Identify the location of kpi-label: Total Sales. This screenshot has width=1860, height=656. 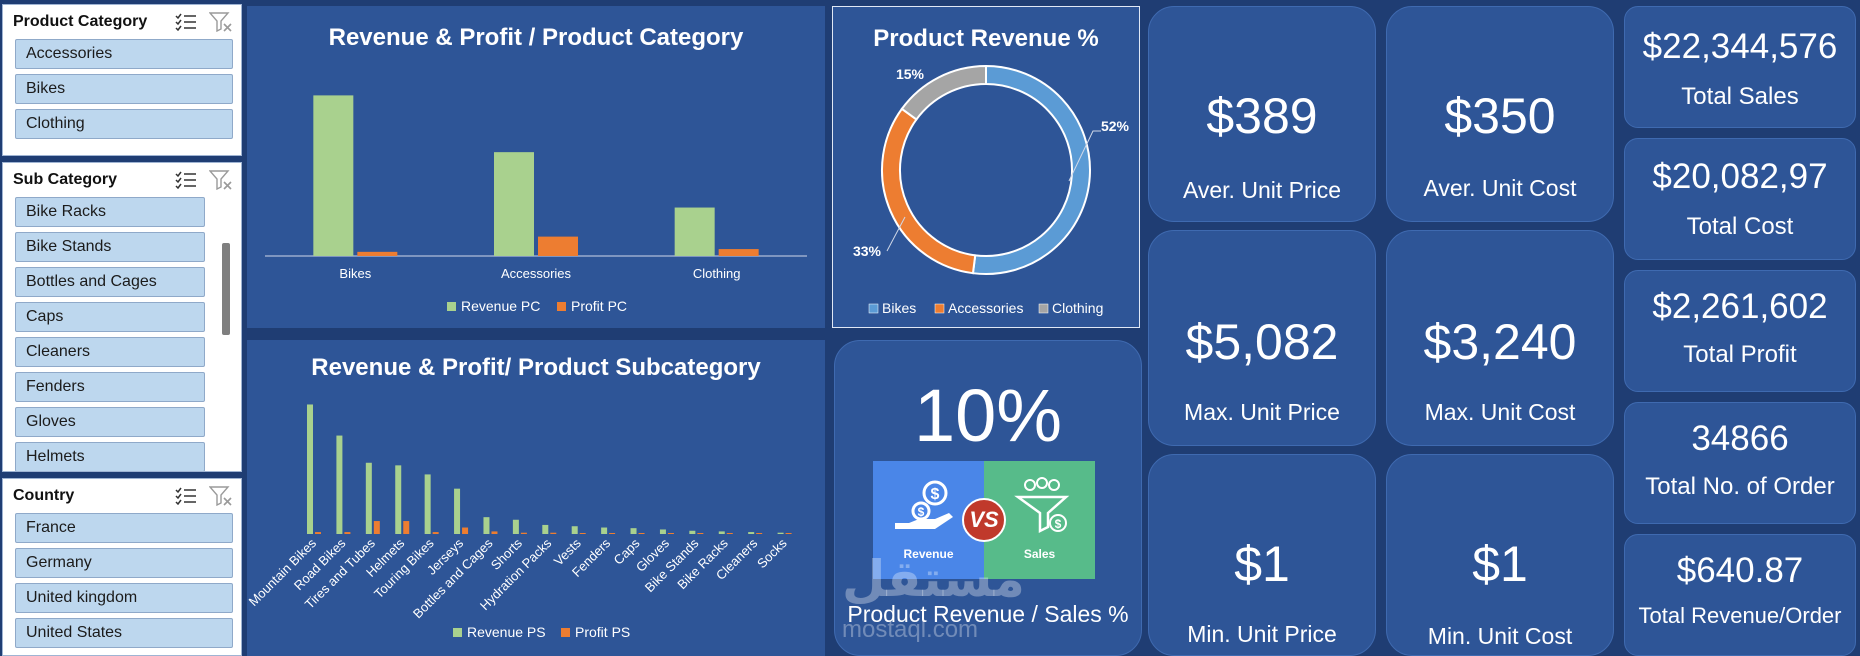
(1740, 96).